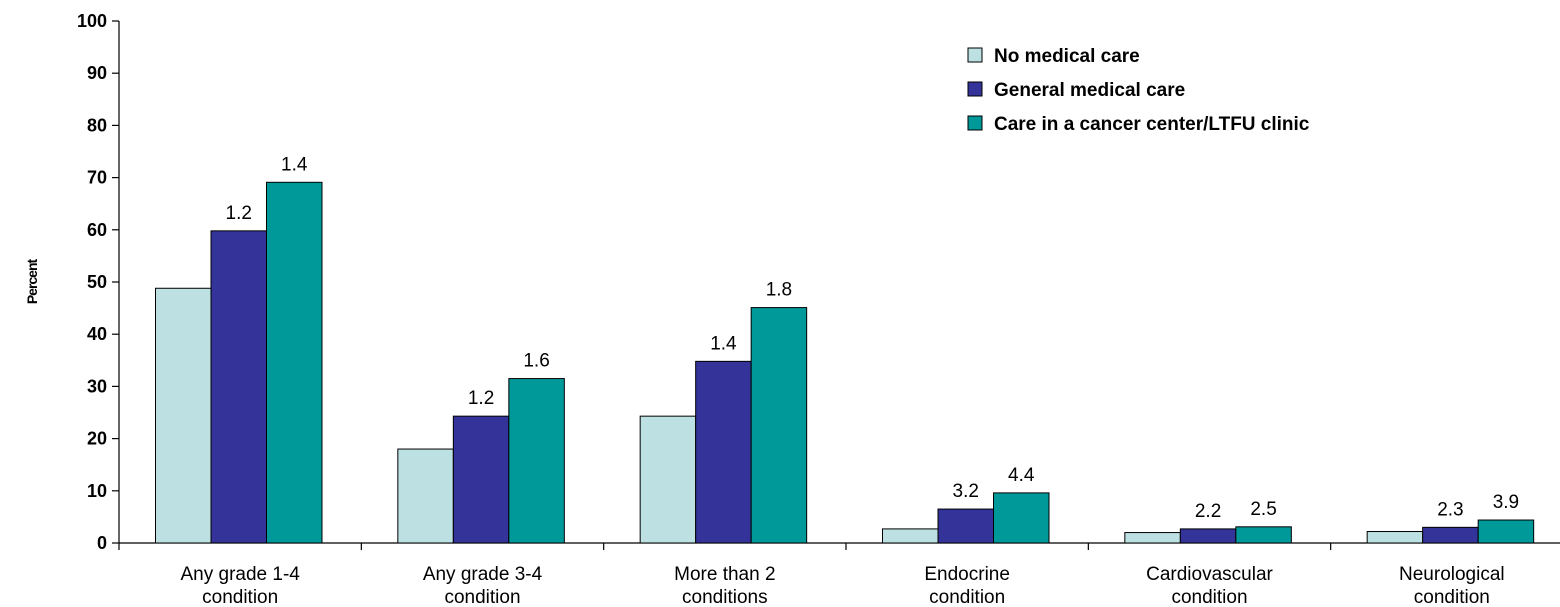 This screenshot has height=607, width=1560. Describe the element at coordinates (967, 585) in the screenshot. I see `x-tick-label: Endocrine condition` at that location.